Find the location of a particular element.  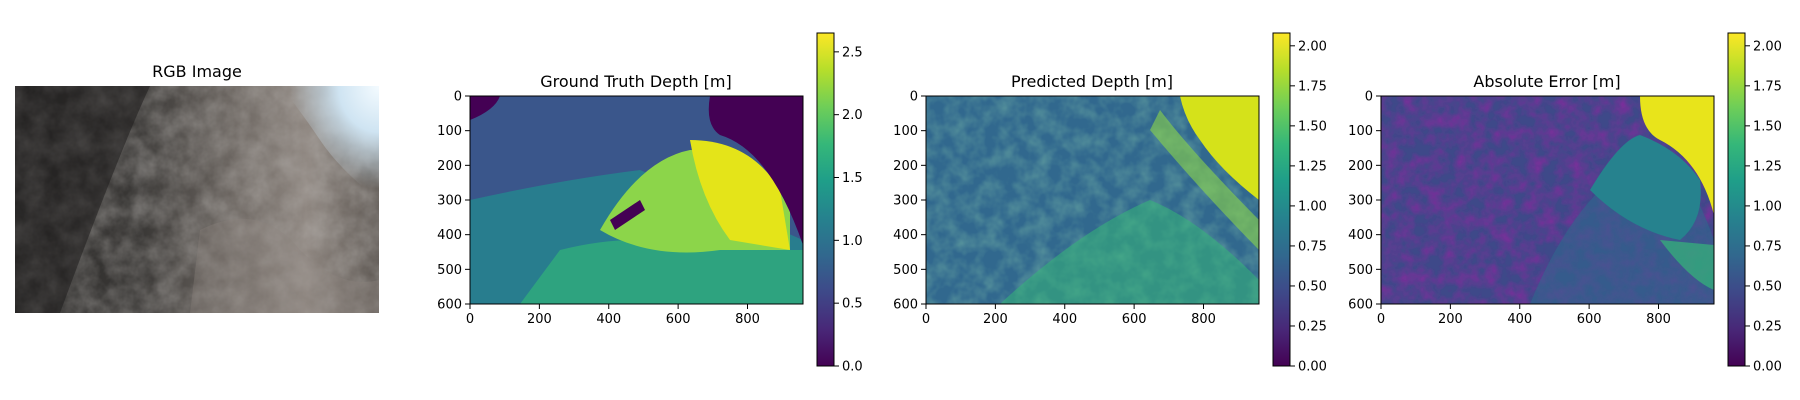

panel-title: Absolute Error [m] is located at coordinates (1546, 81).